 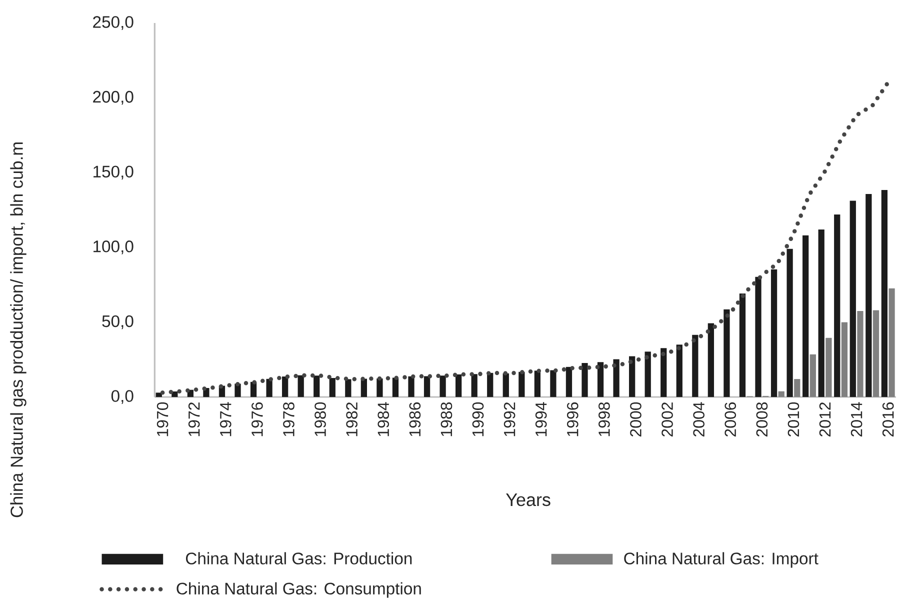 What do you see at coordinates (114, 247) in the screenshot?
I see `y-tick-label: 100,0` at bounding box center [114, 247].